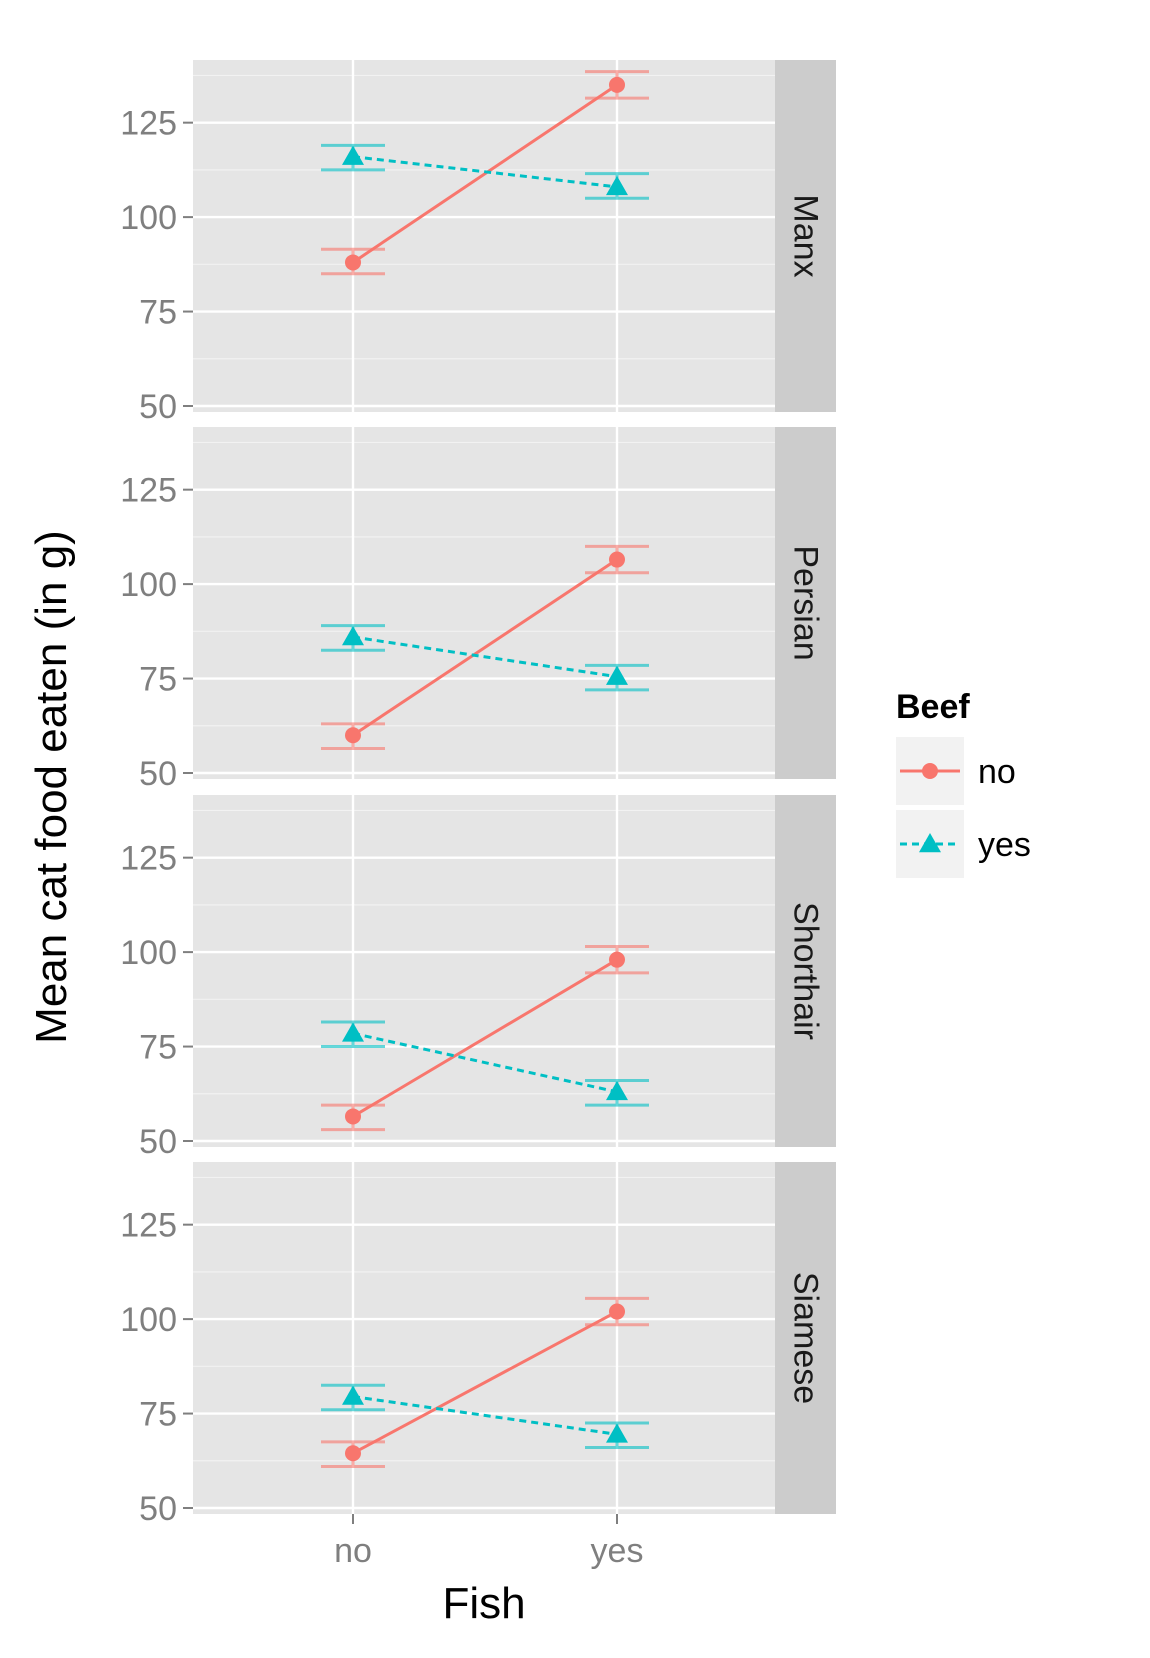 The width and height of the screenshot is (1150, 1658). What do you see at coordinates (353, 1551) in the screenshot?
I see `x-tick-label: no` at bounding box center [353, 1551].